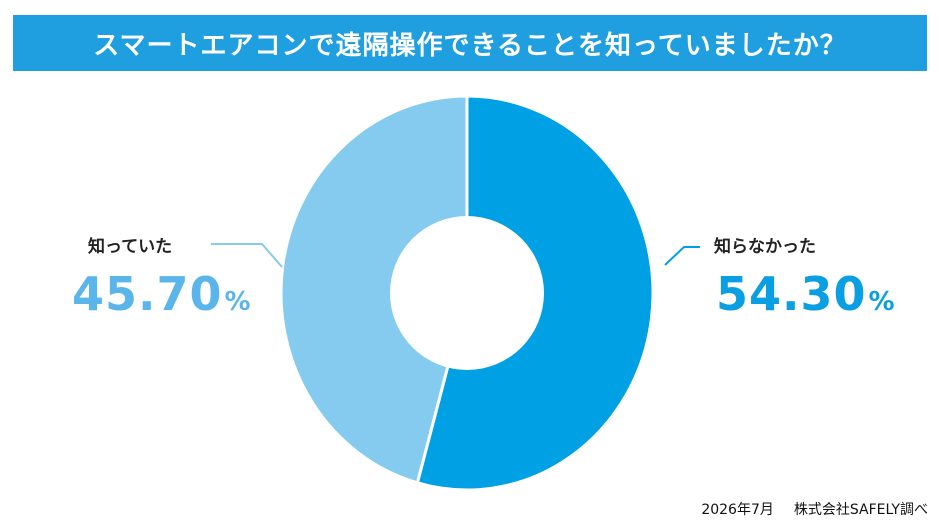 The image size is (940, 529). I want to click on source-company: 株式会社SAFELY調べ, so click(860, 510).